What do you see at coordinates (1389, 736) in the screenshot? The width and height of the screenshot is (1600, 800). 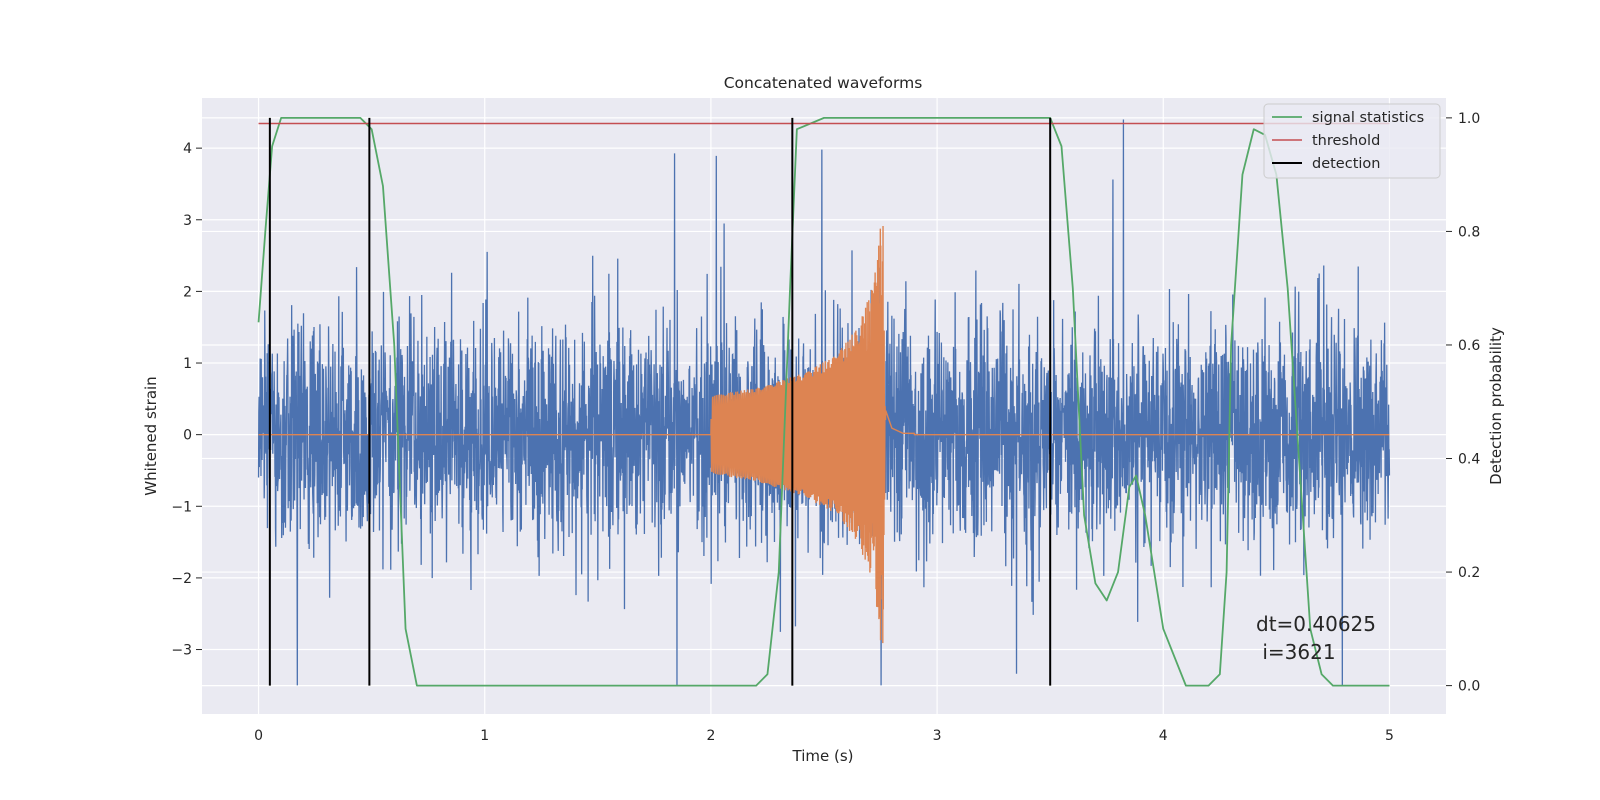 I see `x-tick-label: 5` at bounding box center [1389, 736].